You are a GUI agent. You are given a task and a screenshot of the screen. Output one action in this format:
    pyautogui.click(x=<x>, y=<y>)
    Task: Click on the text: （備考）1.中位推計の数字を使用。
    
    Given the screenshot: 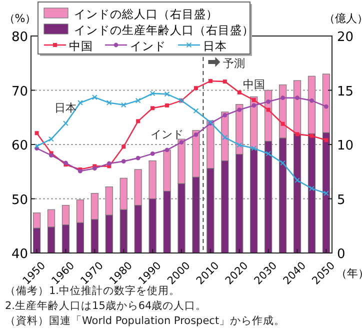 What is the action you would take?
    pyautogui.click(x=92, y=290)
    